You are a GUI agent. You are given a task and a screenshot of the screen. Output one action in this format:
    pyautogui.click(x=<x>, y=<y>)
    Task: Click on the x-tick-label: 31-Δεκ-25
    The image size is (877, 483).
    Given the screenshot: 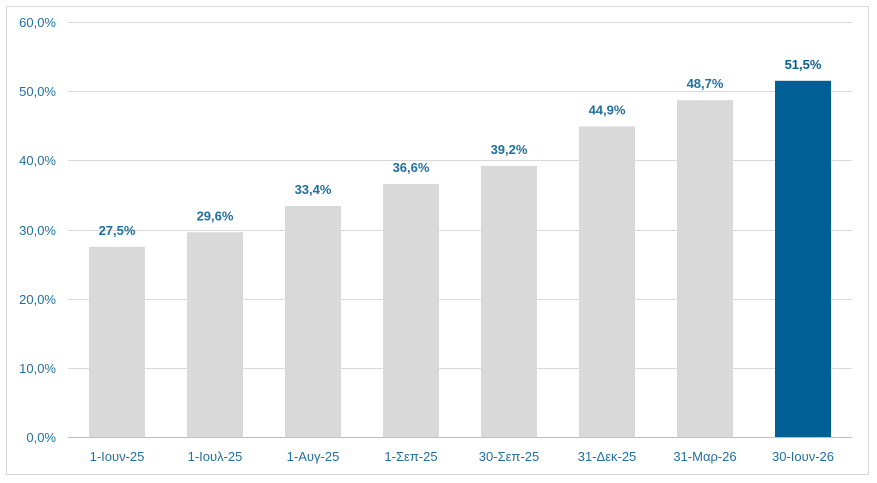 What is the action you would take?
    pyautogui.click(x=607, y=456)
    